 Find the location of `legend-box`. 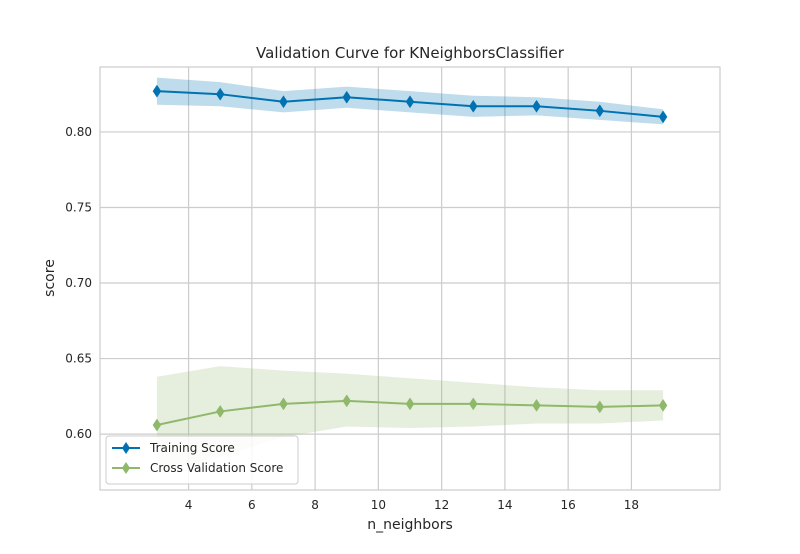

legend-box is located at coordinates (202, 460).